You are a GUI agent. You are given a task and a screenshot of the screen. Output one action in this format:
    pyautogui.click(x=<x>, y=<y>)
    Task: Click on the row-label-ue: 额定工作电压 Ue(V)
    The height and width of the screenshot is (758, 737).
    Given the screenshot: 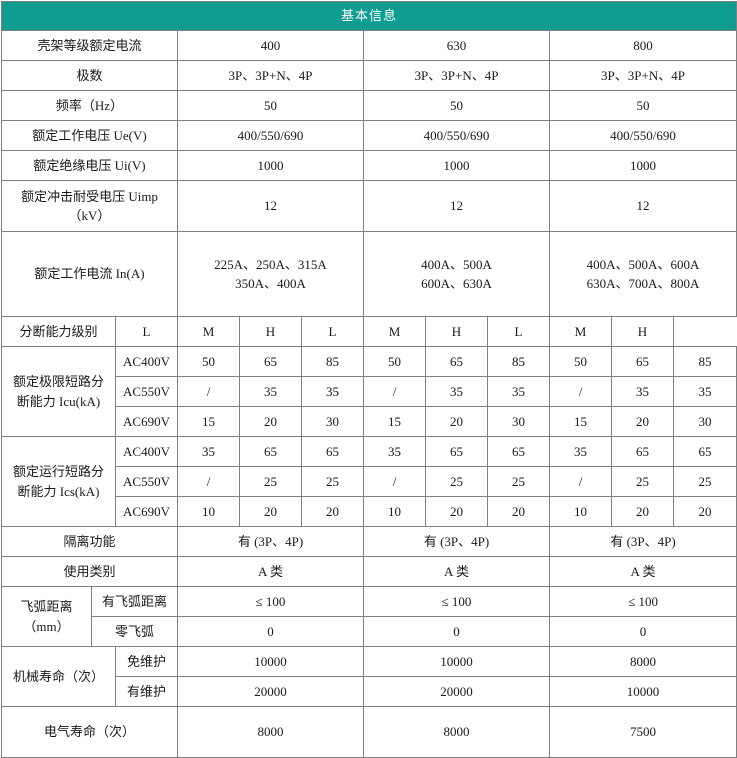 What is the action you would take?
    pyautogui.click(x=89, y=135)
    